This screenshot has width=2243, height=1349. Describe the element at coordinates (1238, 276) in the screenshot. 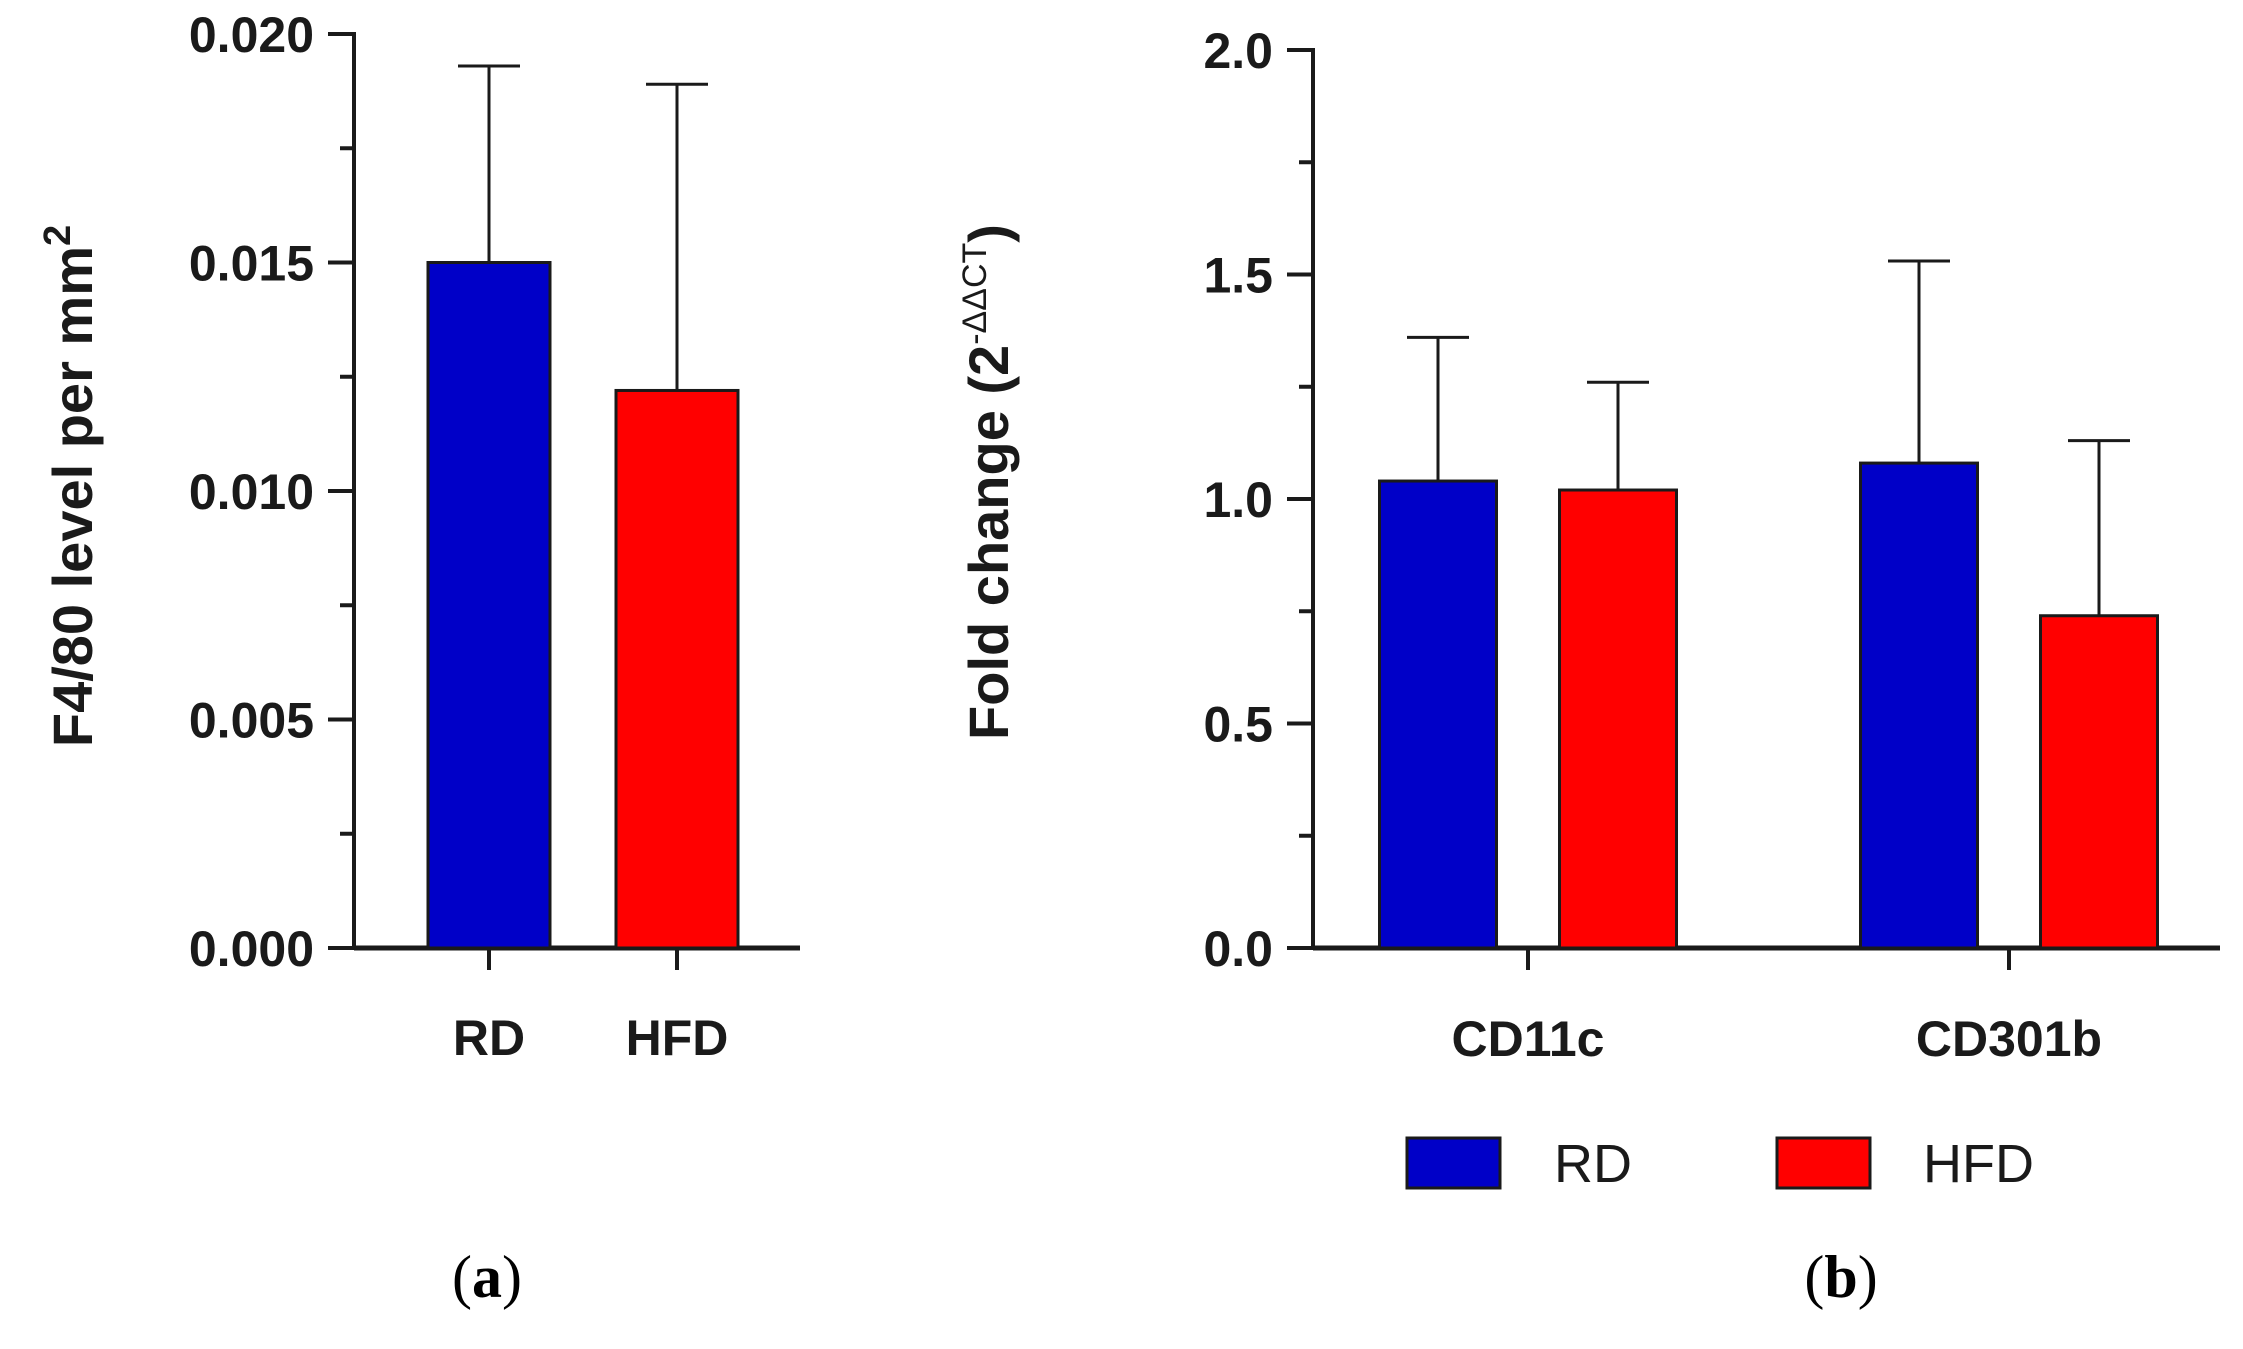

I see `panel-b-y-tick-label: 1.5` at that location.